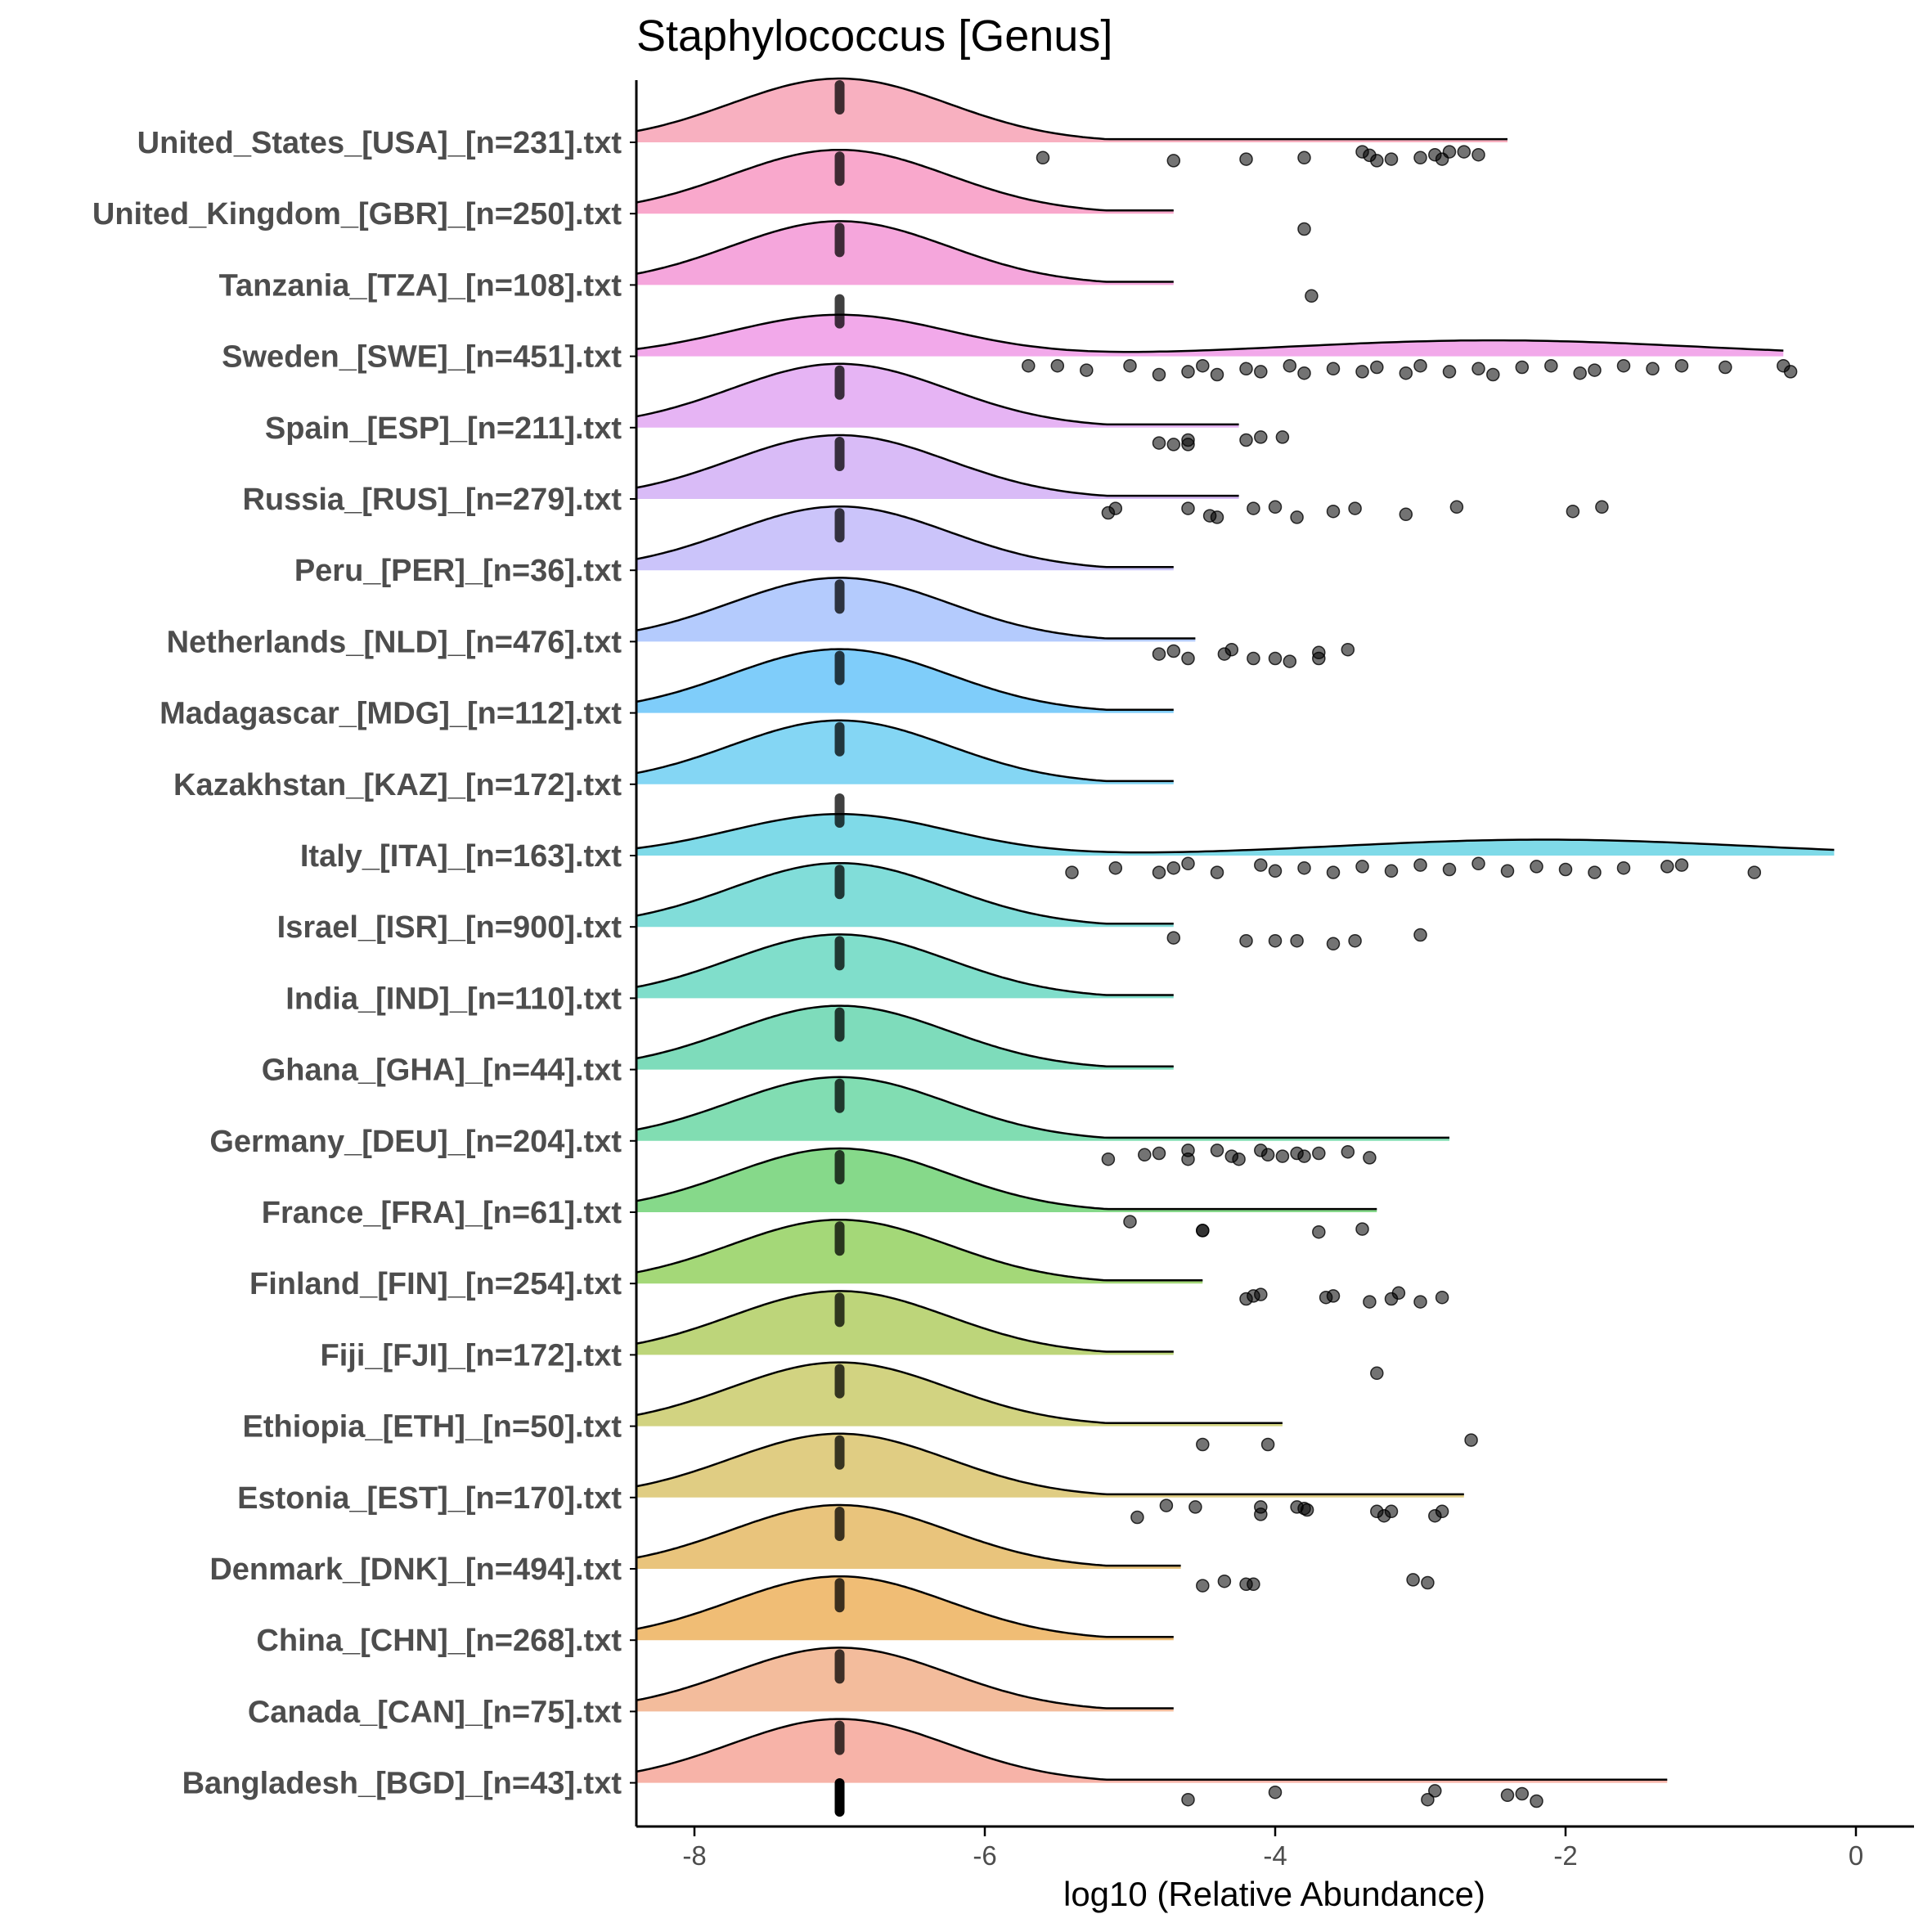  I want to click on y-tick-label: Ghana_[GHA]_[n=44].txt, so click(442, 1071).